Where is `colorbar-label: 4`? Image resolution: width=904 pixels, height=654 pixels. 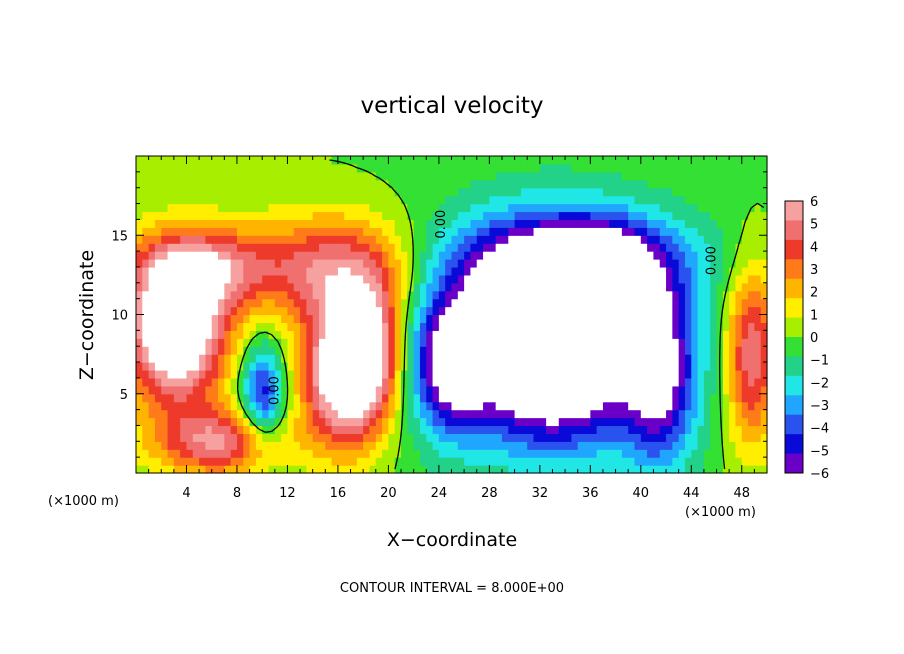
colorbar-label: 4 is located at coordinates (814, 247).